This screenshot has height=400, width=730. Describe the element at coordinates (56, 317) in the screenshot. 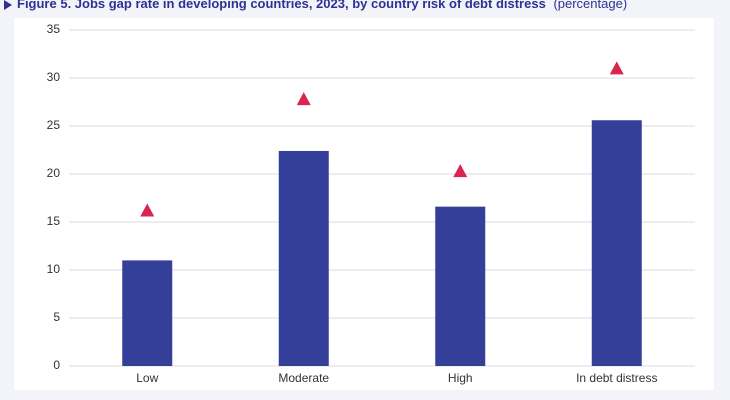

I see `y-tick-label: 5` at that location.